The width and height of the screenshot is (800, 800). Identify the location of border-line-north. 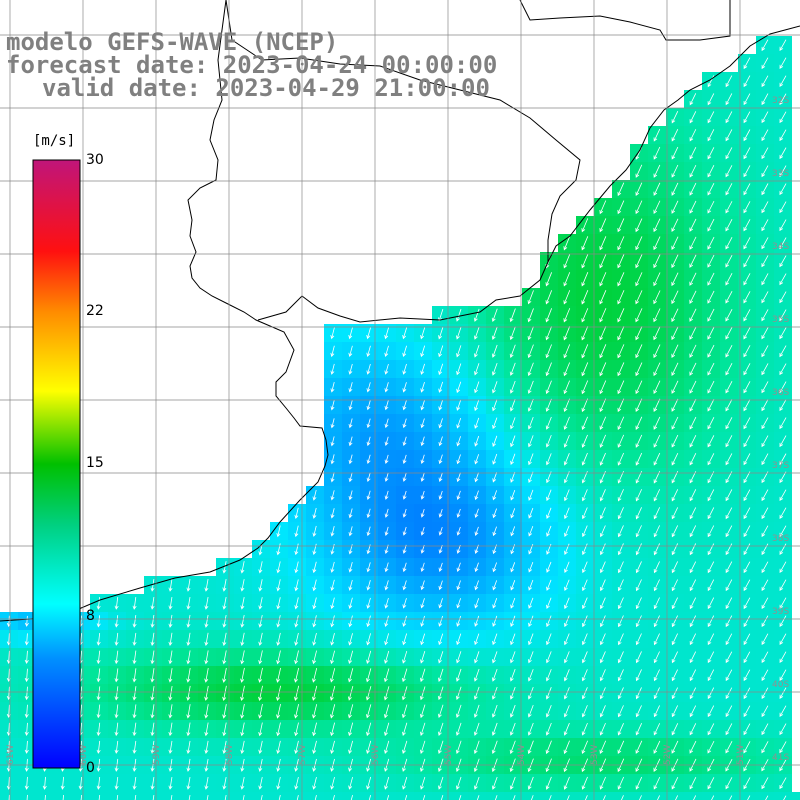
(625, 20).